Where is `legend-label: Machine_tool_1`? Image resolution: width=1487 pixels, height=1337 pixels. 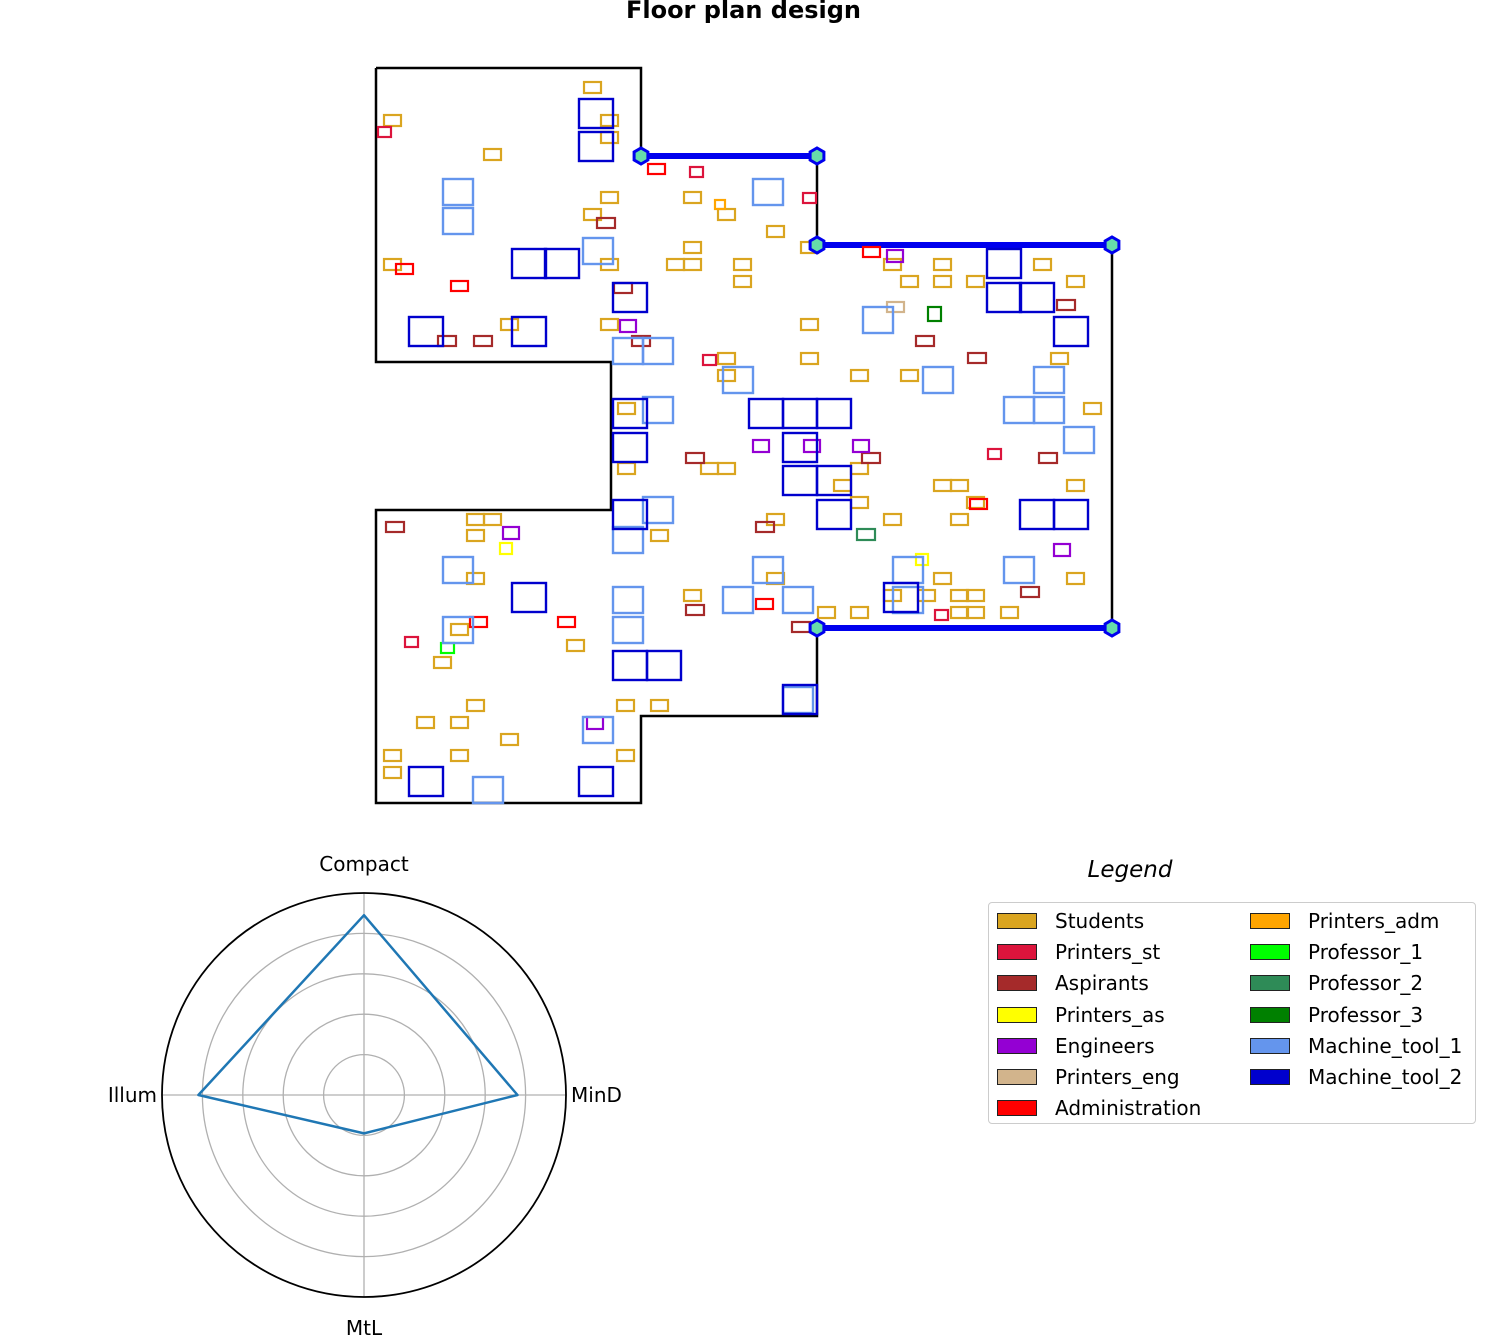 legend-label: Machine_tool_1 is located at coordinates (1385, 1045).